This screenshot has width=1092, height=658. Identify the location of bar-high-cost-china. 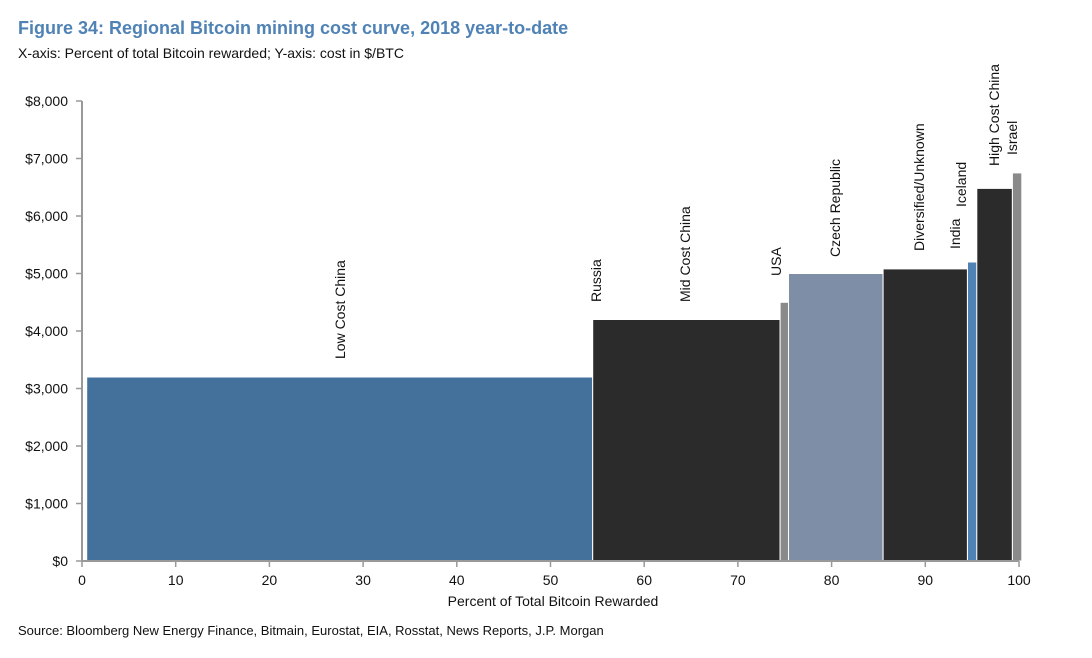
(994, 374).